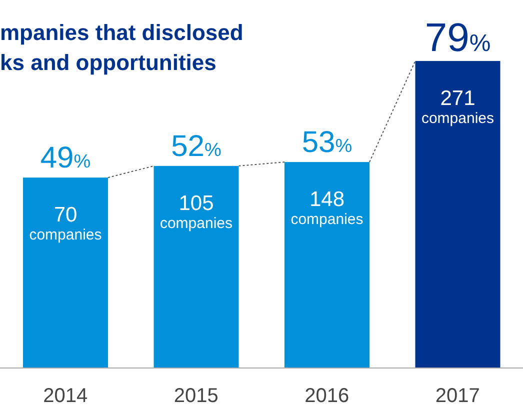 The width and height of the screenshot is (523, 408). Describe the element at coordinates (327, 396) in the screenshot. I see `x-tick-label: 2016` at that location.